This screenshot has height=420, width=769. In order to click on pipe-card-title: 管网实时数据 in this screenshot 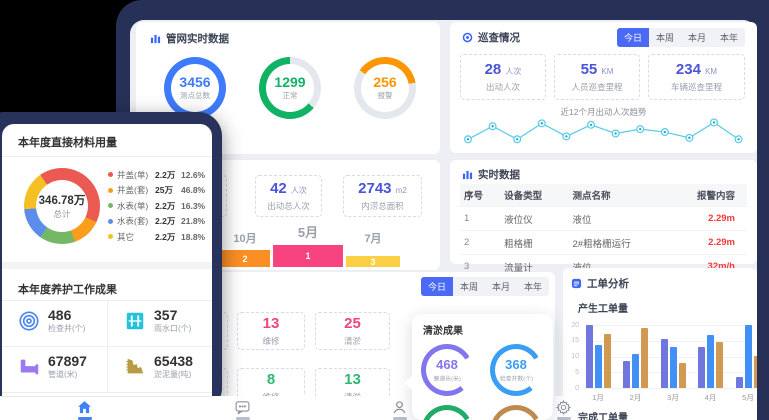, I will do `click(197, 39)`.